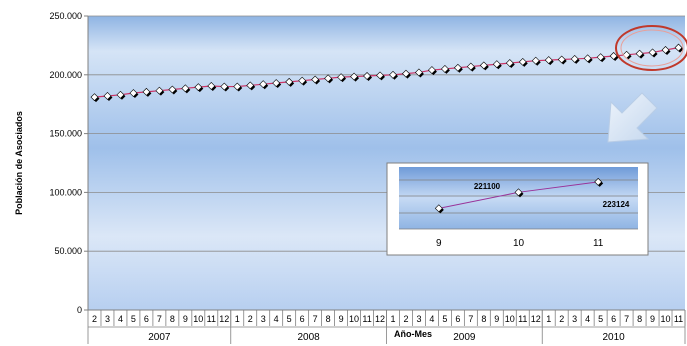 The height and width of the screenshot is (346, 687). I want to click on y-tick-label: 250.000, so click(65, 16).